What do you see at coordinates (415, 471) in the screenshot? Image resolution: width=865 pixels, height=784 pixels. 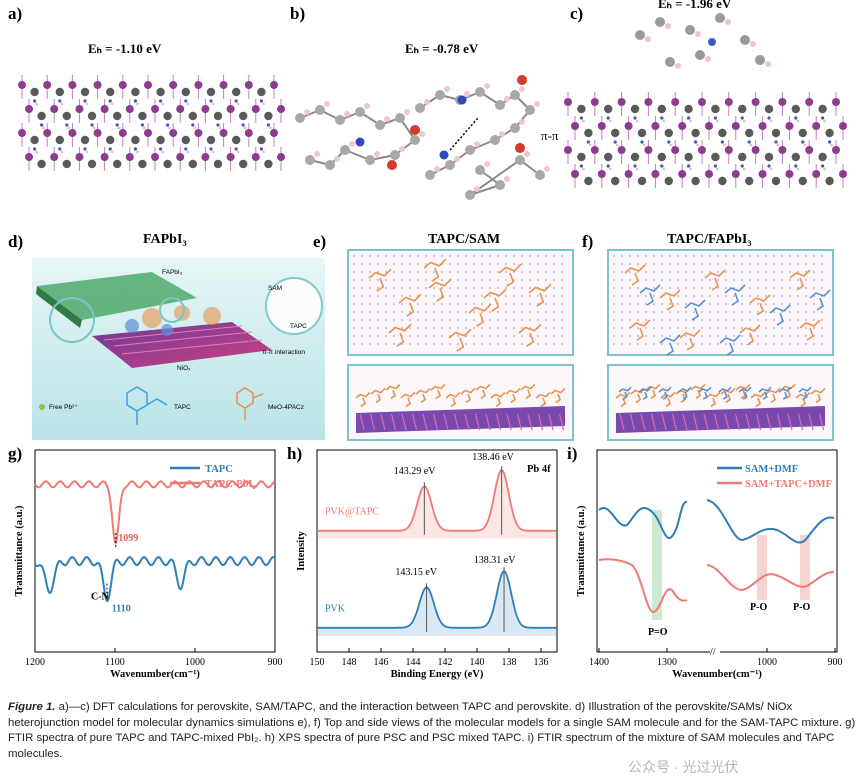 I see `peak-annotation: 143.29 eV` at bounding box center [415, 471].